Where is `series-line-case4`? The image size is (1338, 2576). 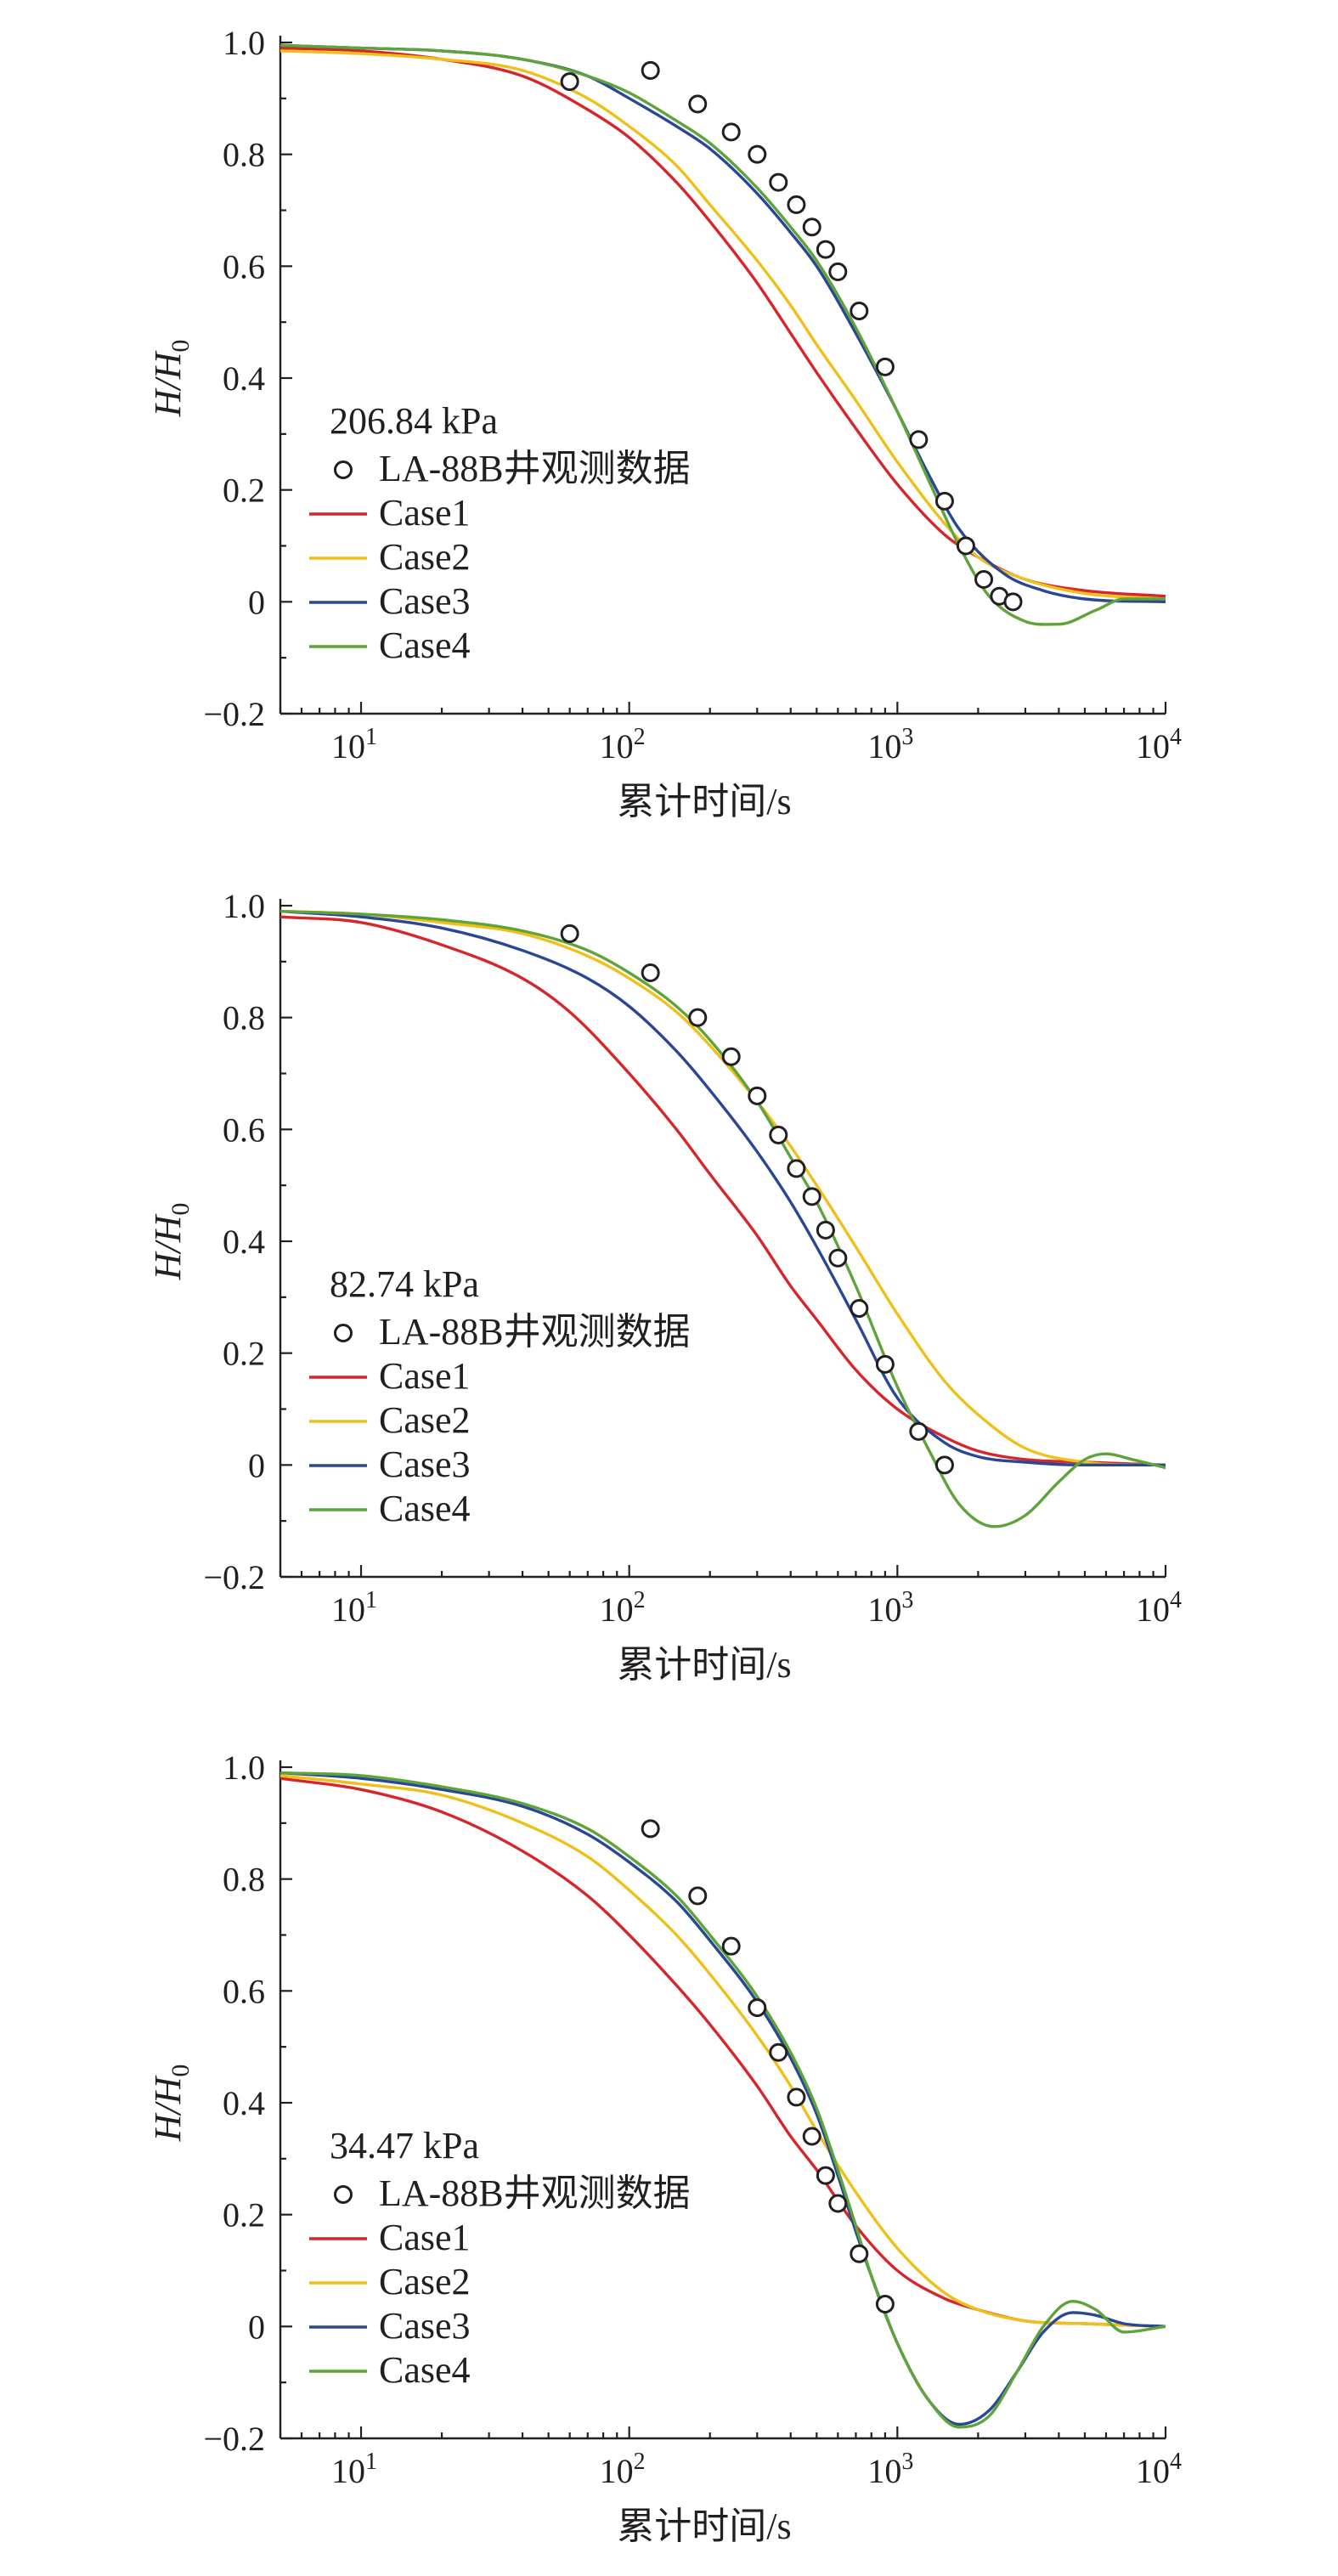 series-line-case4 is located at coordinates (723, 334).